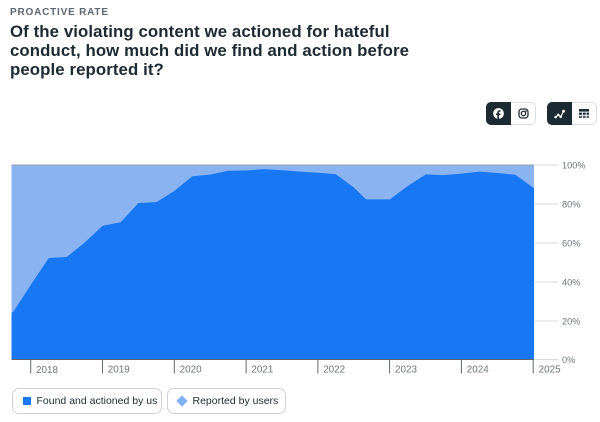  I want to click on svg-text: 0%, so click(568, 360).